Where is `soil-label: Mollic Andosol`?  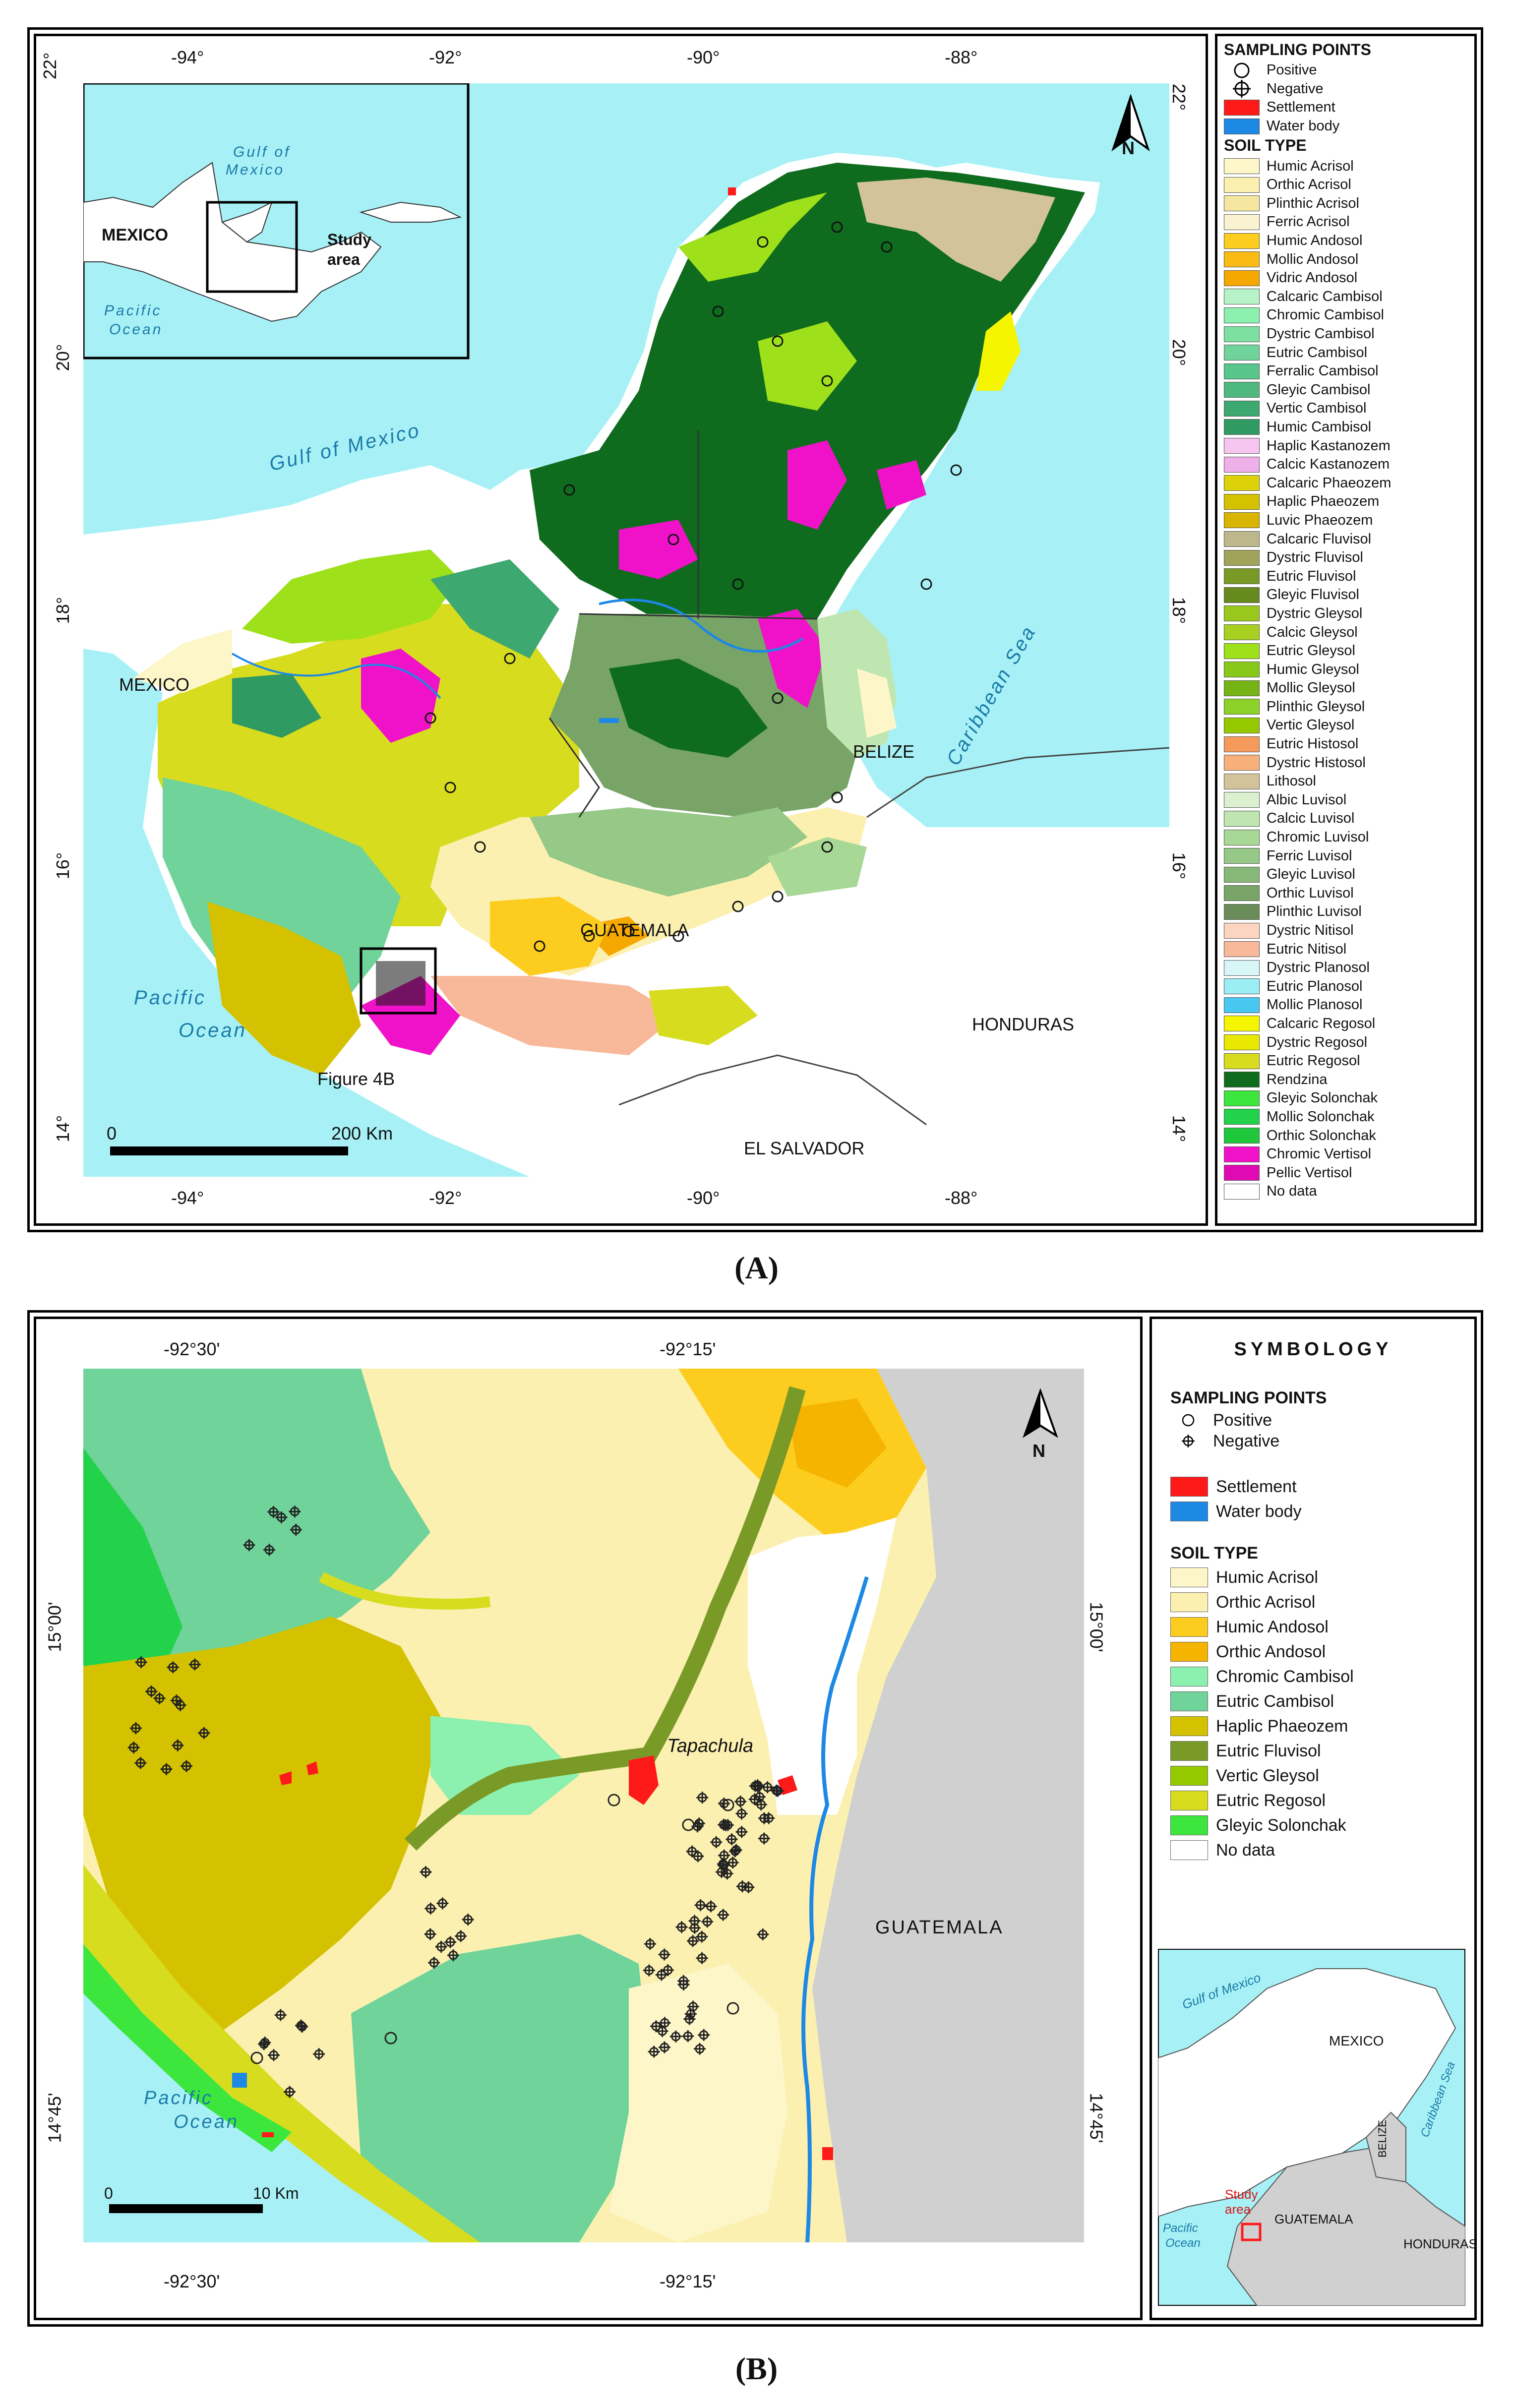
soil-label: Mollic Andosol is located at coordinates (1313, 259).